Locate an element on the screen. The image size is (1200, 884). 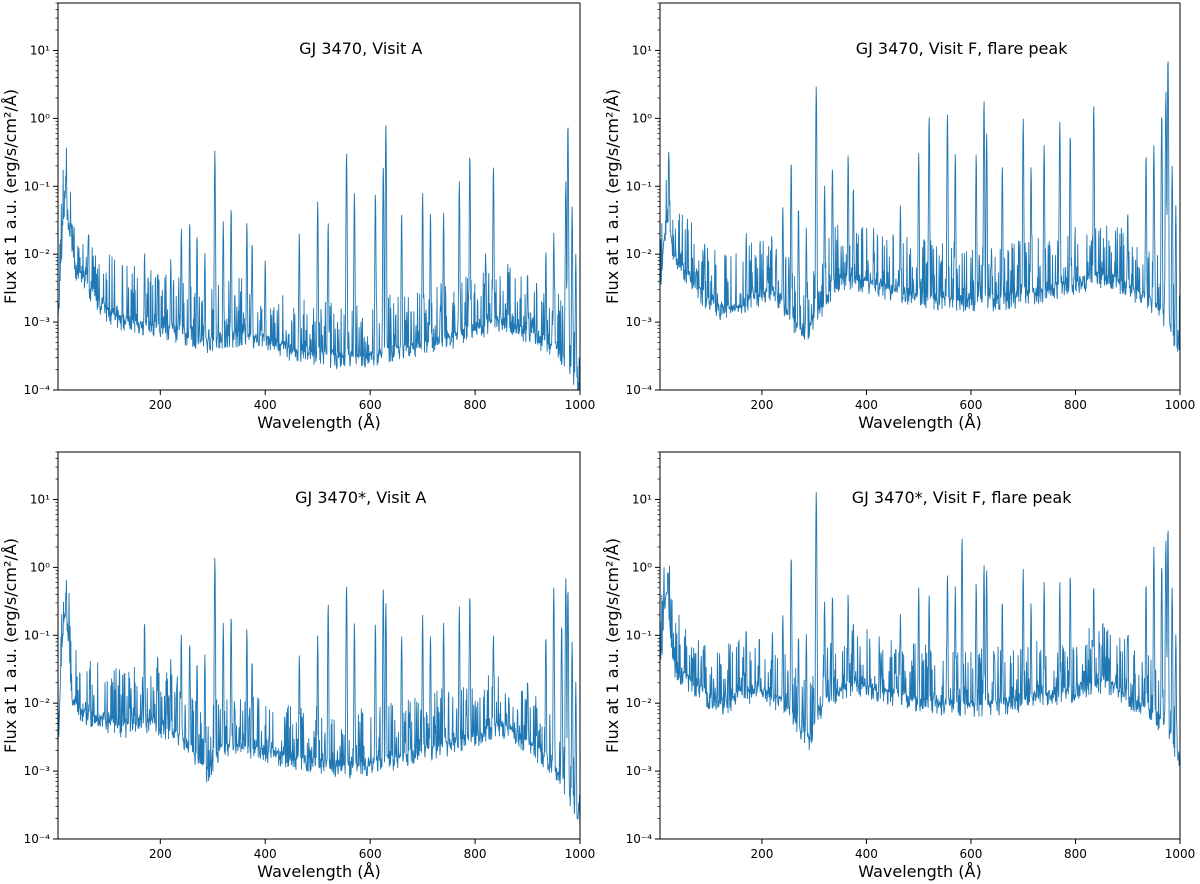
panel-title: GJ 3470*, Visit F, flare peak is located at coordinates (962, 497).